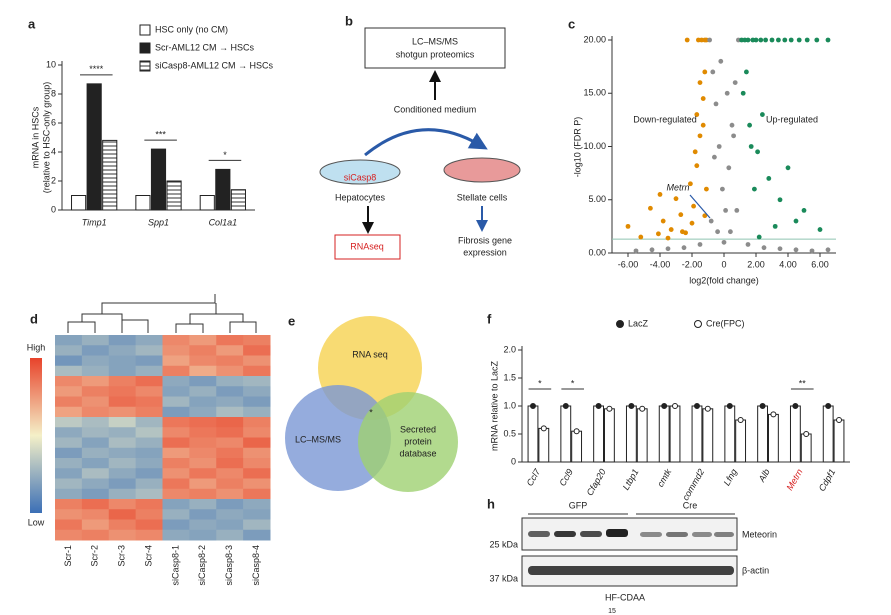 Image resolution: width=891 pixels, height=615 pixels. Describe the element at coordinates (435, 48) in the screenshot. I see `box` at that location.